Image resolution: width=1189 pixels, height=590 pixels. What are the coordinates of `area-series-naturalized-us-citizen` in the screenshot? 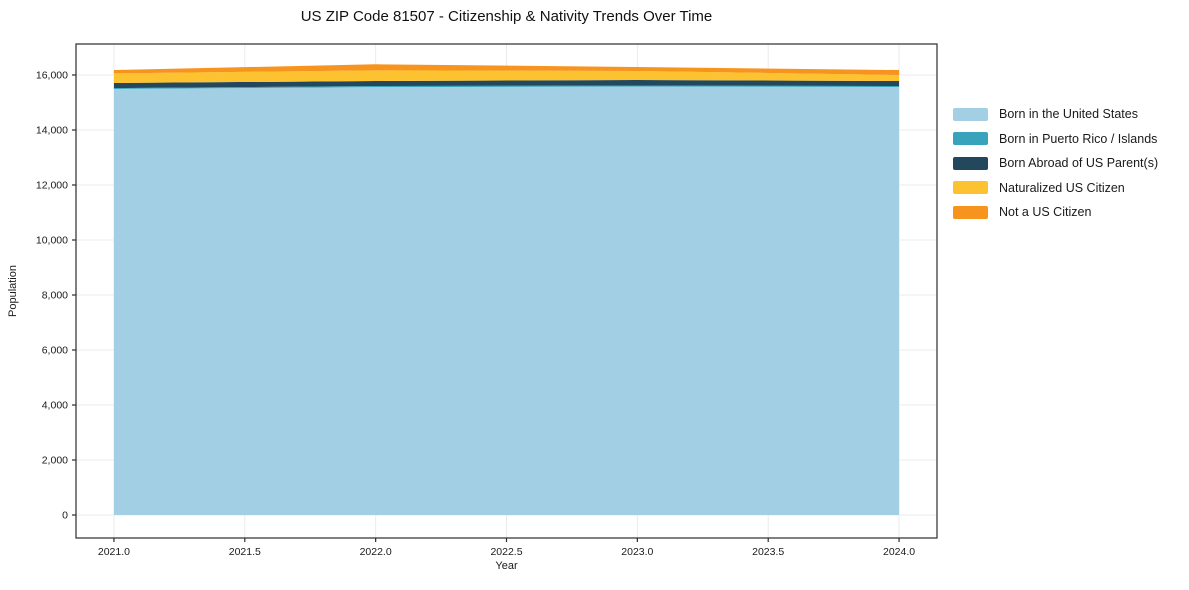 It's located at (506, 76).